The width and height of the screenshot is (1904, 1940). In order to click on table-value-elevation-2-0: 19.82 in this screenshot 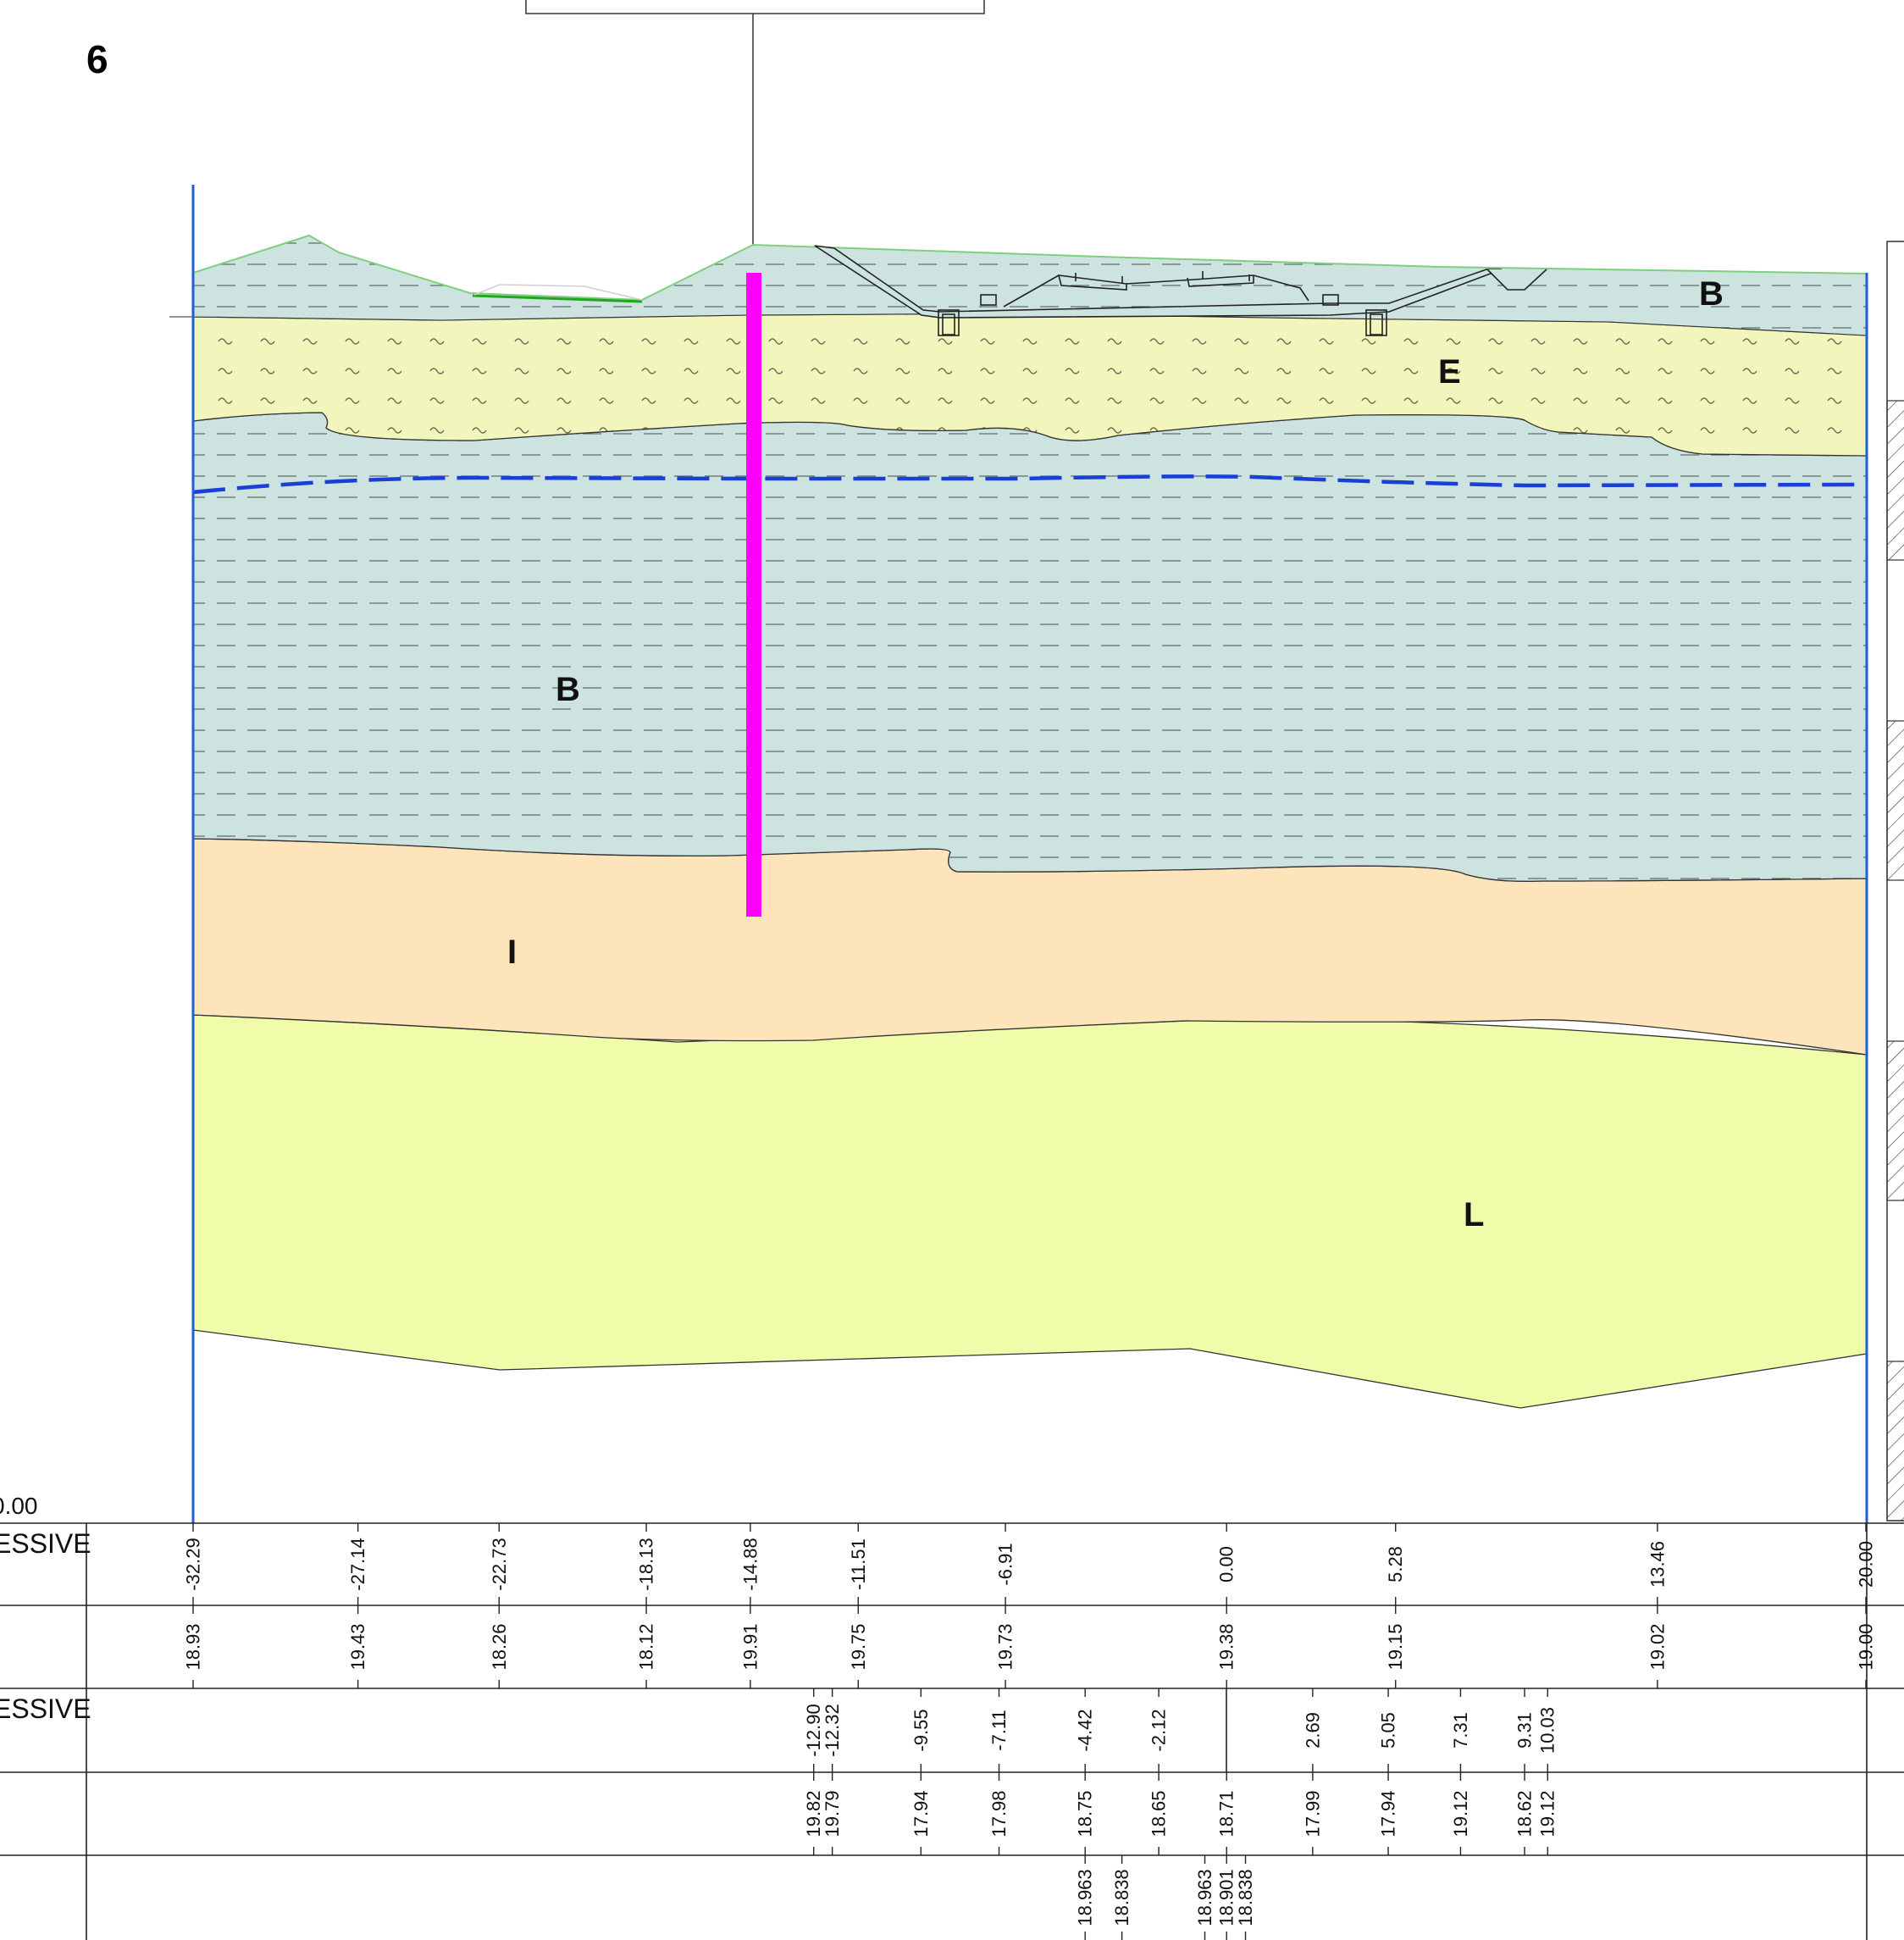, I will do `click(813, 1813)`.